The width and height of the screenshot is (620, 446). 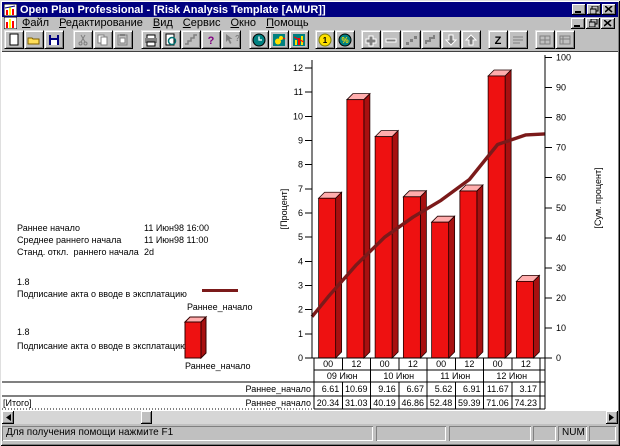 I want to click on status-num-indicator: NUM, so click(x=572, y=433).